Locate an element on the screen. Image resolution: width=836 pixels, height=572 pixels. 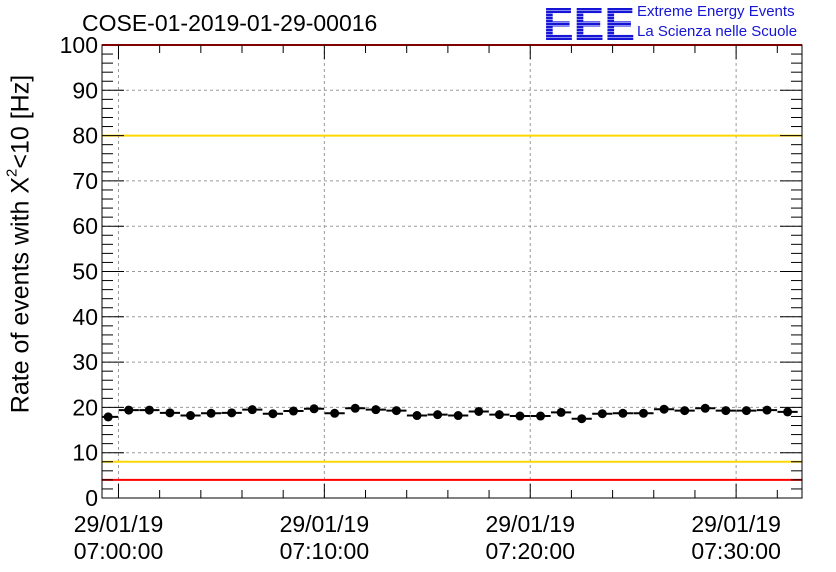
y-axis-label: Rate of events with X2<10 [Hz] is located at coordinates (19, 244).